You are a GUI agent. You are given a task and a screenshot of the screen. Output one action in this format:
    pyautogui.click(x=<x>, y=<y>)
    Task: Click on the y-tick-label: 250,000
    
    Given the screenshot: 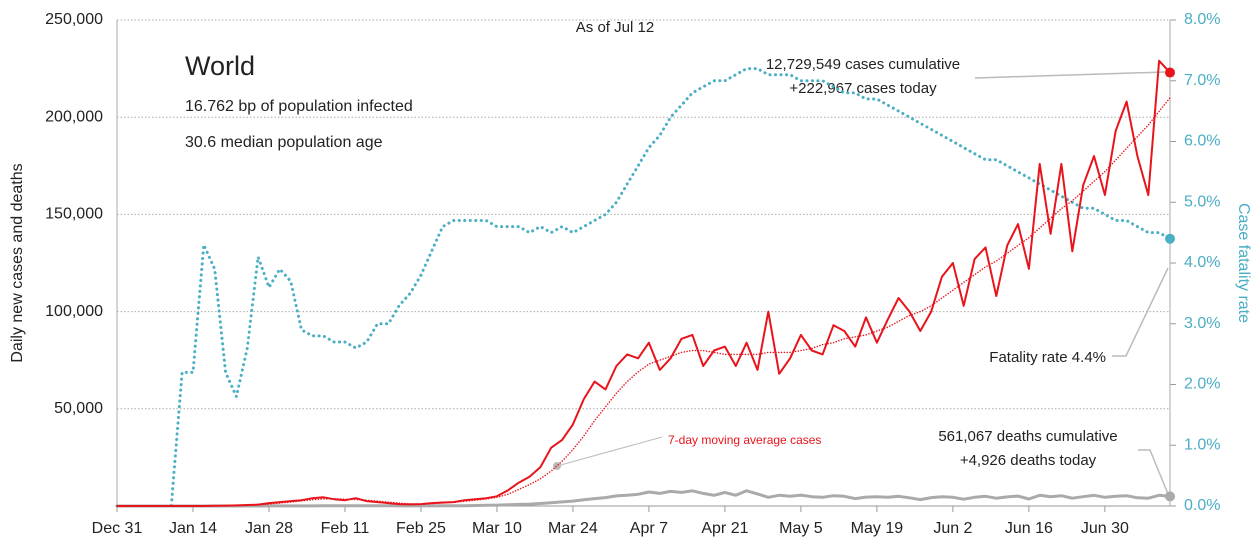 What is the action you would take?
    pyautogui.click(x=74, y=19)
    